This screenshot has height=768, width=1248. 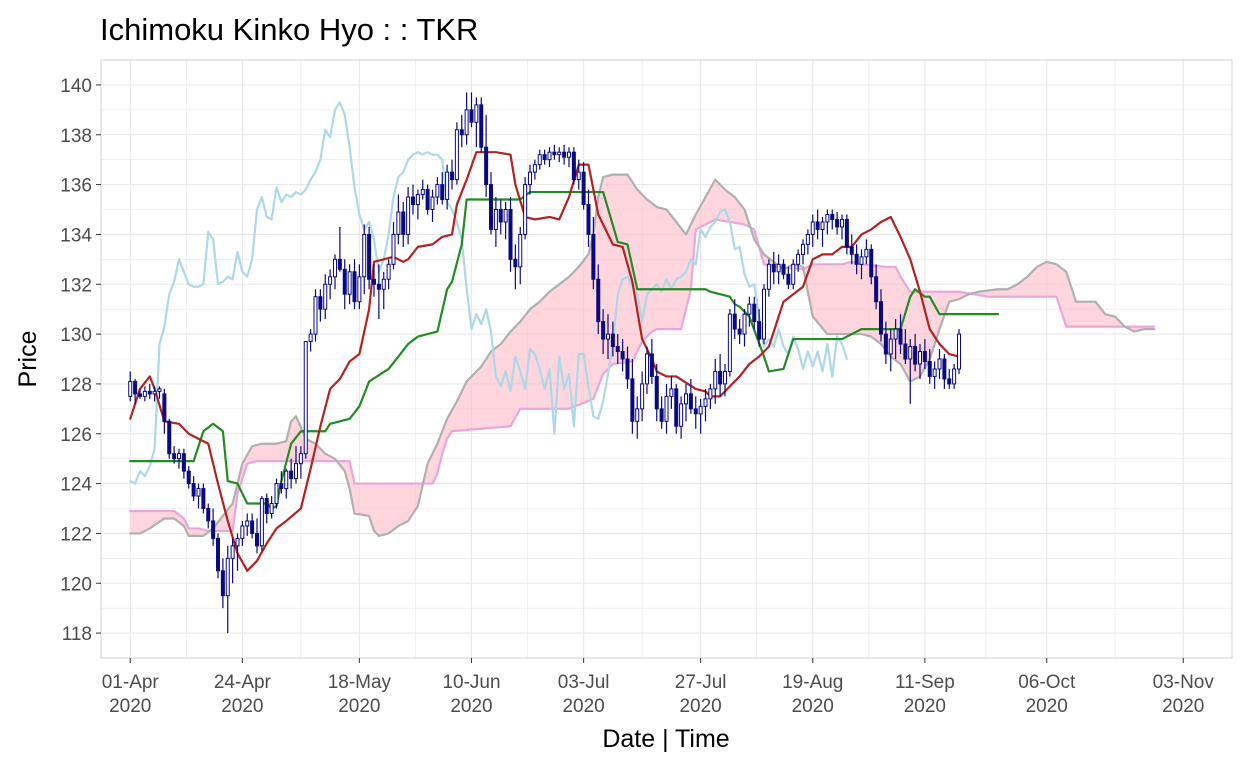 I want to click on x-tick-label: 01-Apr, so click(x=131, y=682).